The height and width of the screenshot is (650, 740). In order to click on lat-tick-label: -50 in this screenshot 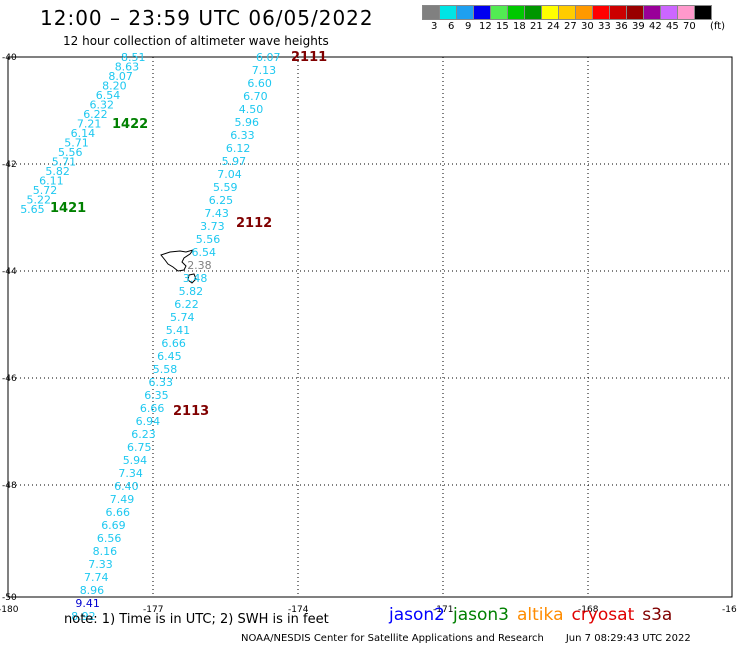, I will do `click(9, 598)`.